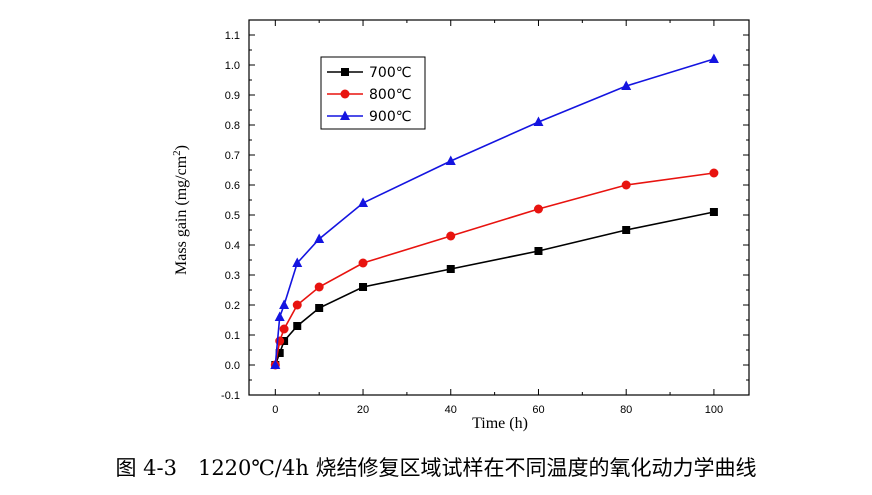  I want to click on y-tick-label: 0.9, so click(232, 96).